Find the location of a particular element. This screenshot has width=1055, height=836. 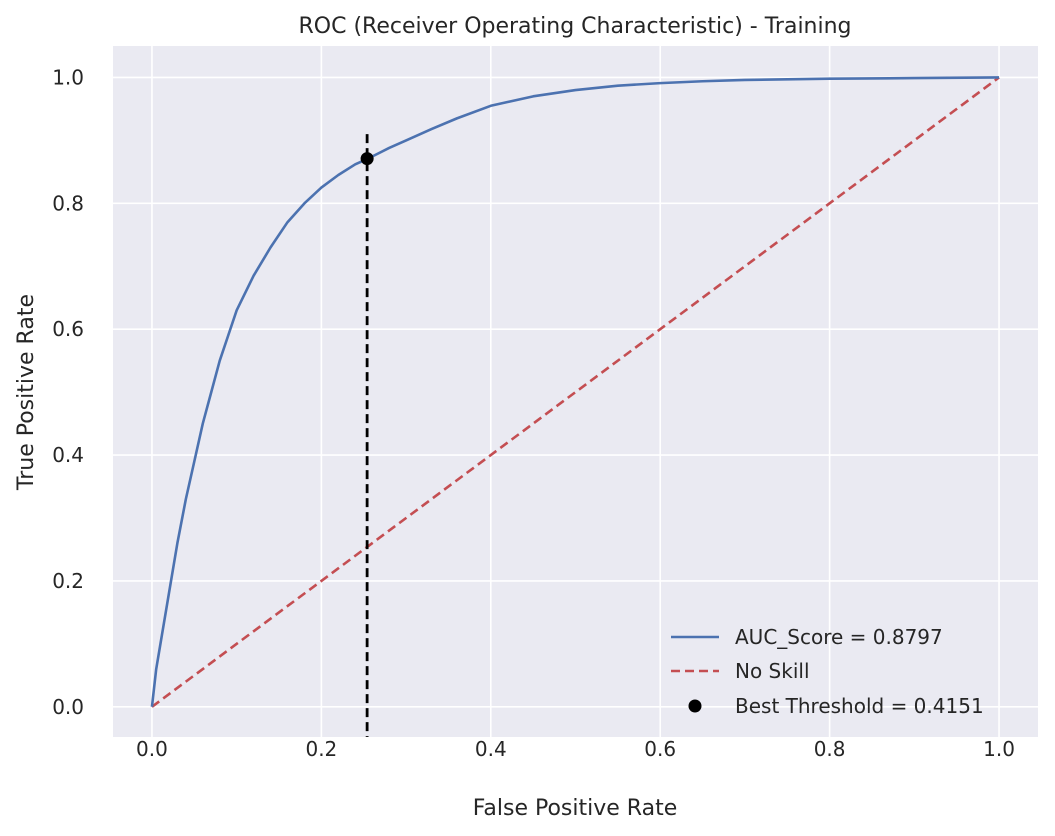

x-tick-label: 0.0 is located at coordinates (152, 749).